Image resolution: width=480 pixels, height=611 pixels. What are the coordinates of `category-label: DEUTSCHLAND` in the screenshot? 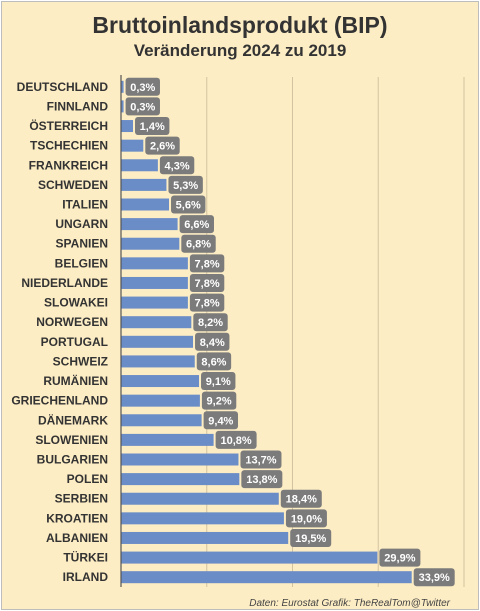 It's located at (63, 87).